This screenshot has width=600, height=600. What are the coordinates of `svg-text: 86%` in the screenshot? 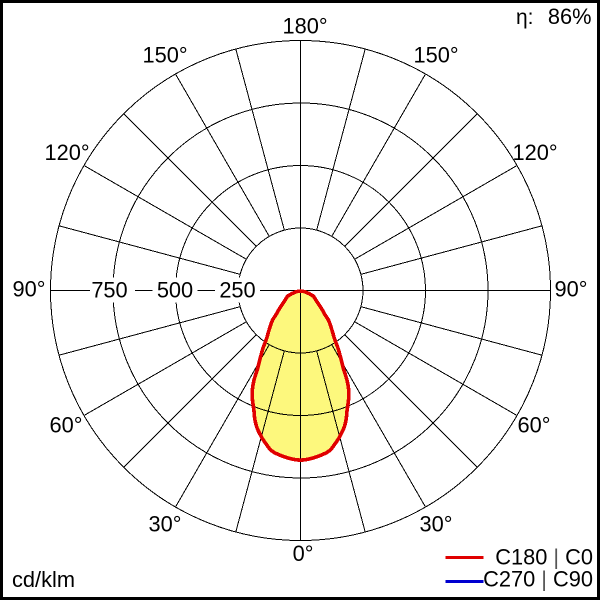 It's located at (570, 16).